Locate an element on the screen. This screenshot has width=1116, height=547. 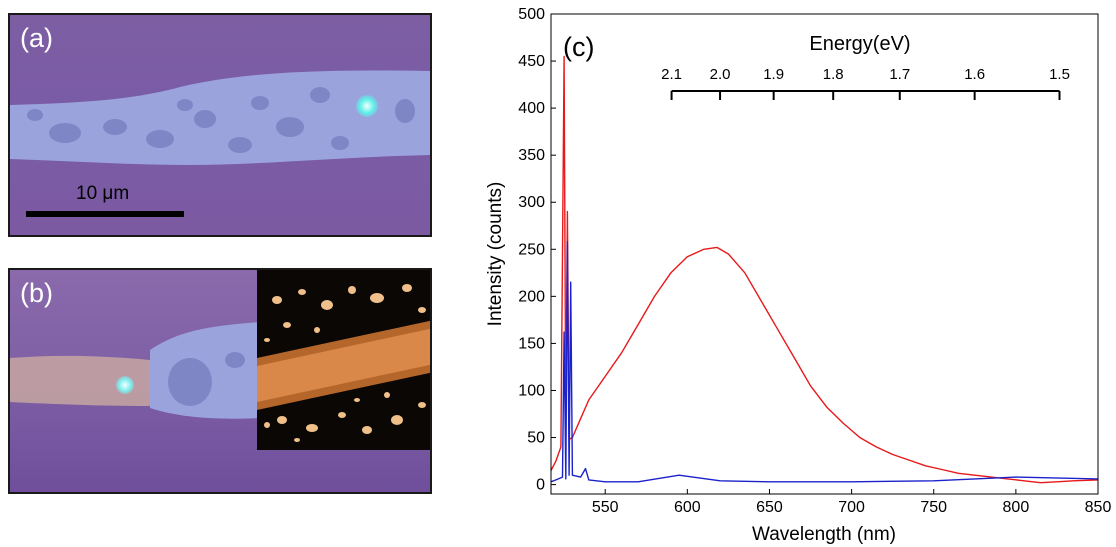
y-tick-label: 150 is located at coordinates (531, 343).